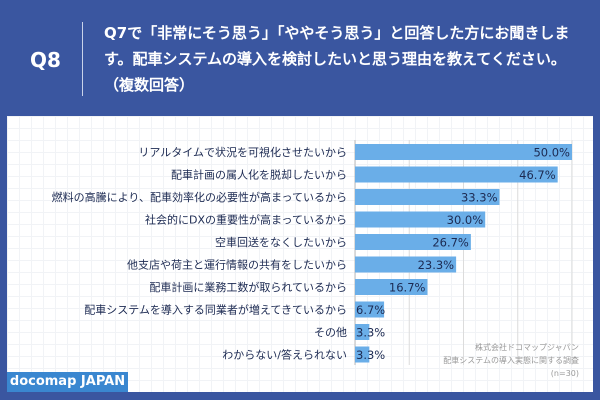  I want to click on value-label: 16.7%, so click(407, 288).